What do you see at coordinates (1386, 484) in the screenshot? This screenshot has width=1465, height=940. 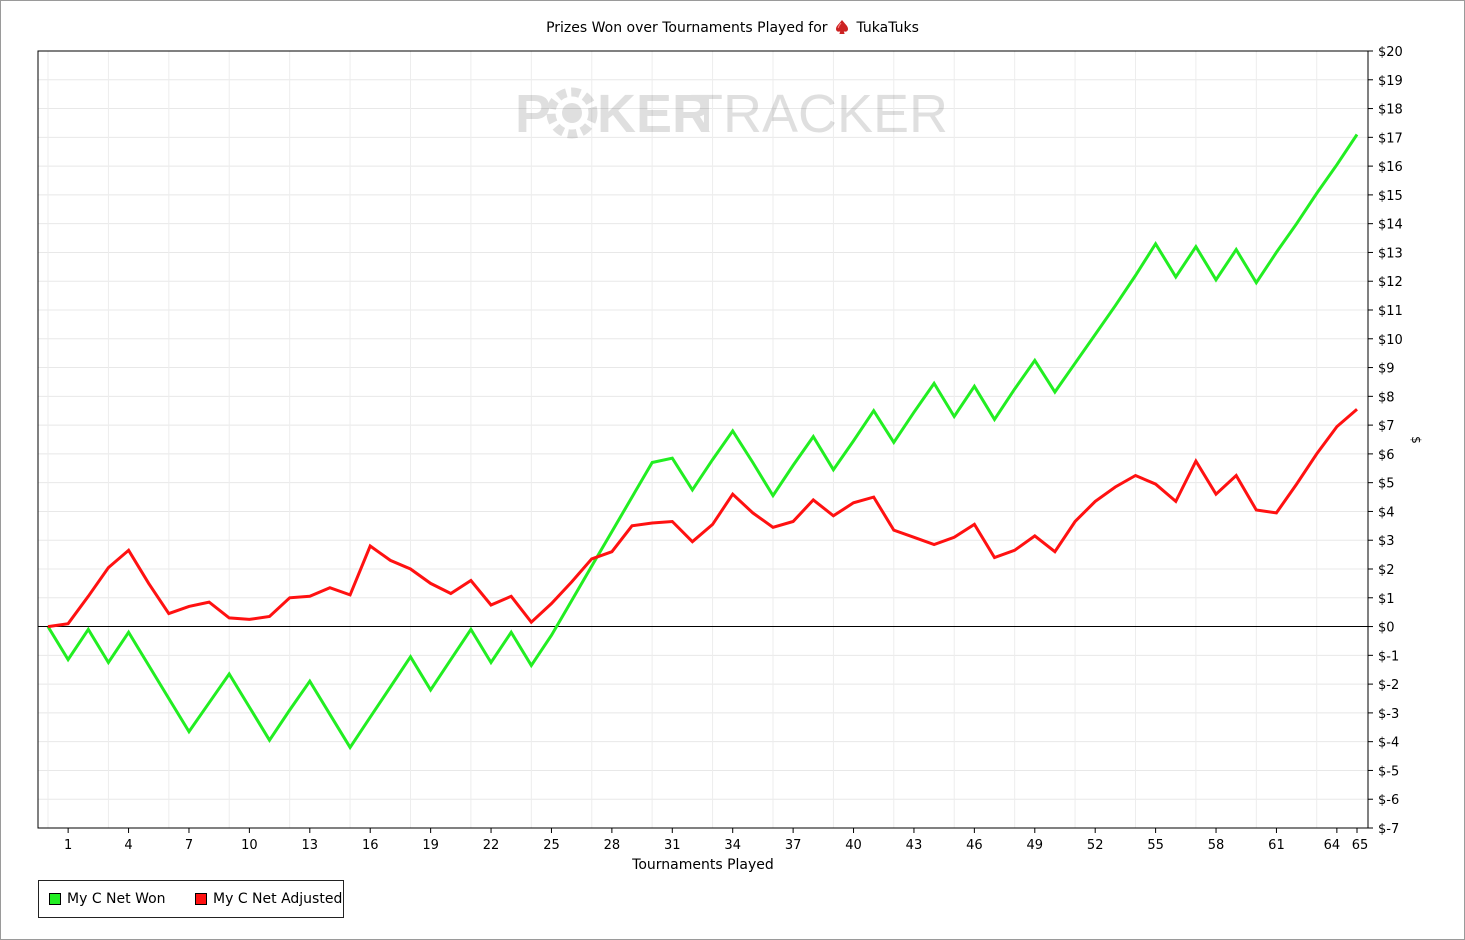 I see `y-tick-label: $5` at bounding box center [1386, 484].